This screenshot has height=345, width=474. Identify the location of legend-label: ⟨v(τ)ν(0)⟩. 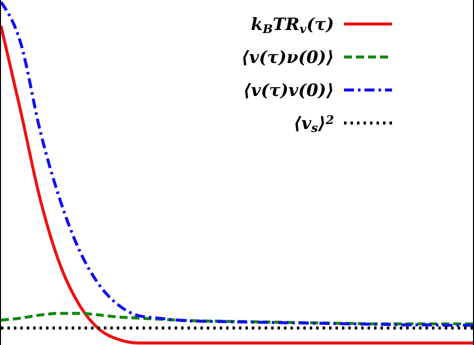
(287, 58).